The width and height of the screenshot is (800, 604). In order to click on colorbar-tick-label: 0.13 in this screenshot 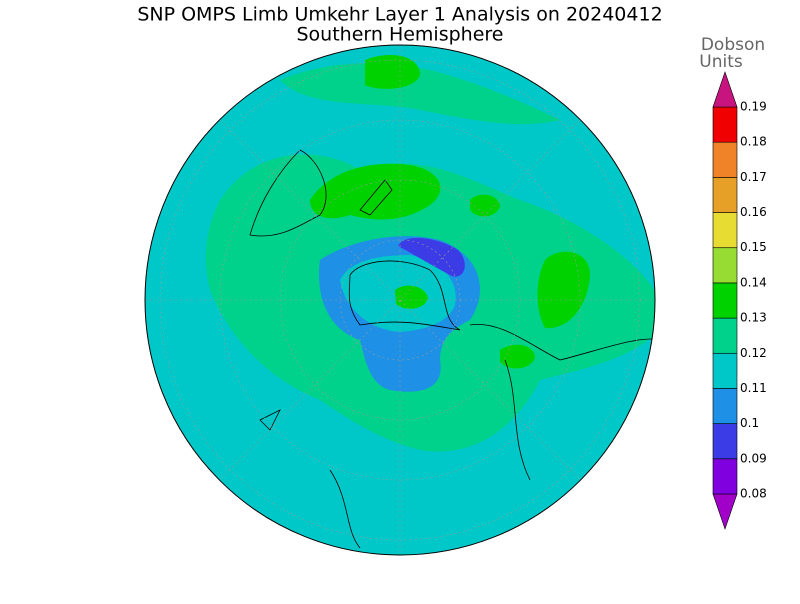, I will do `click(753, 318)`.